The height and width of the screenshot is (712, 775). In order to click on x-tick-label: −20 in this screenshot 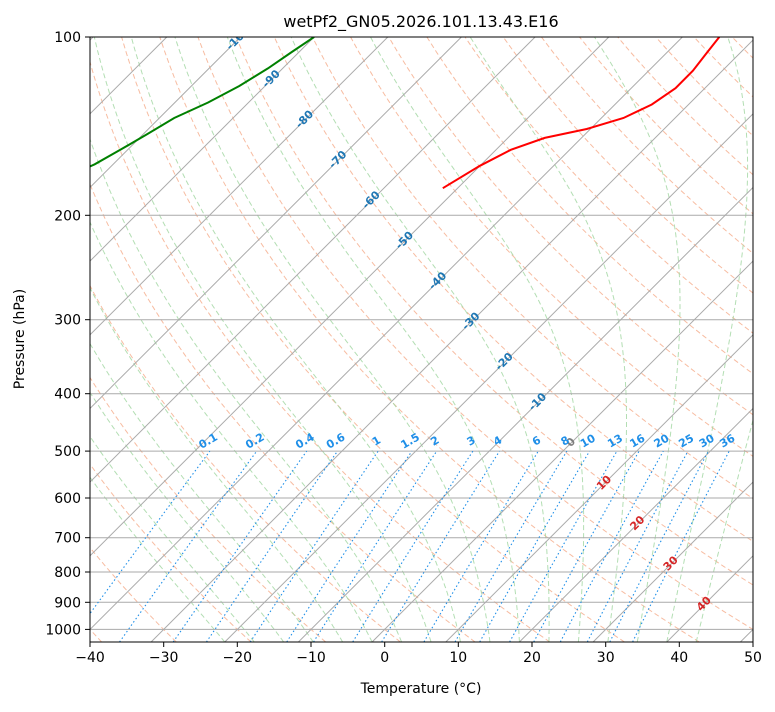, I will do `click(238, 658)`.